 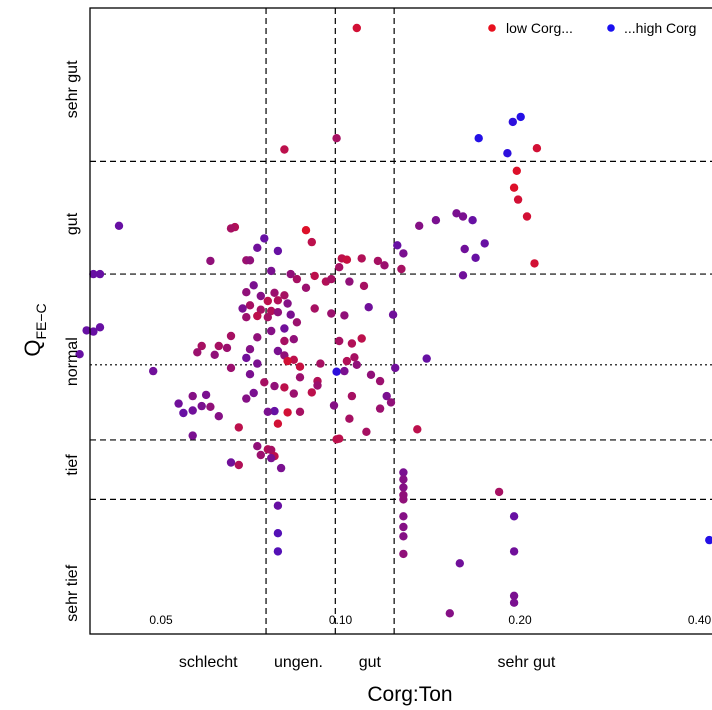 What do you see at coordinates (72, 465) in the screenshot?
I see `y-class-label-3: tief` at bounding box center [72, 465].